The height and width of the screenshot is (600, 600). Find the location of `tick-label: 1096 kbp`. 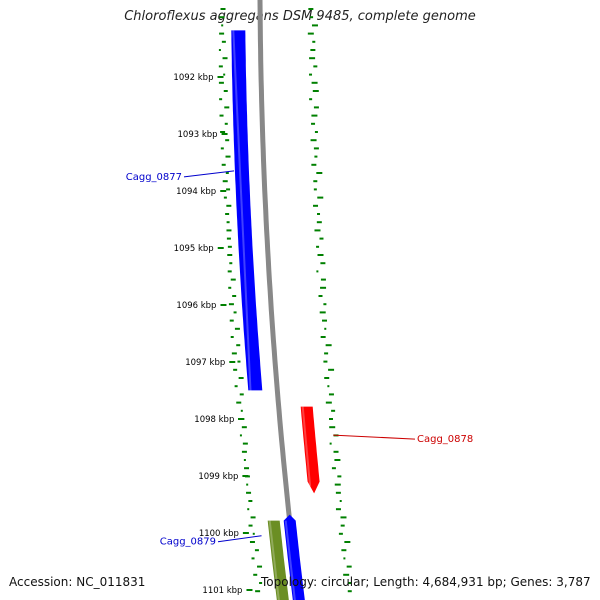

tick-label: 1096 kbp is located at coordinates (196, 306).